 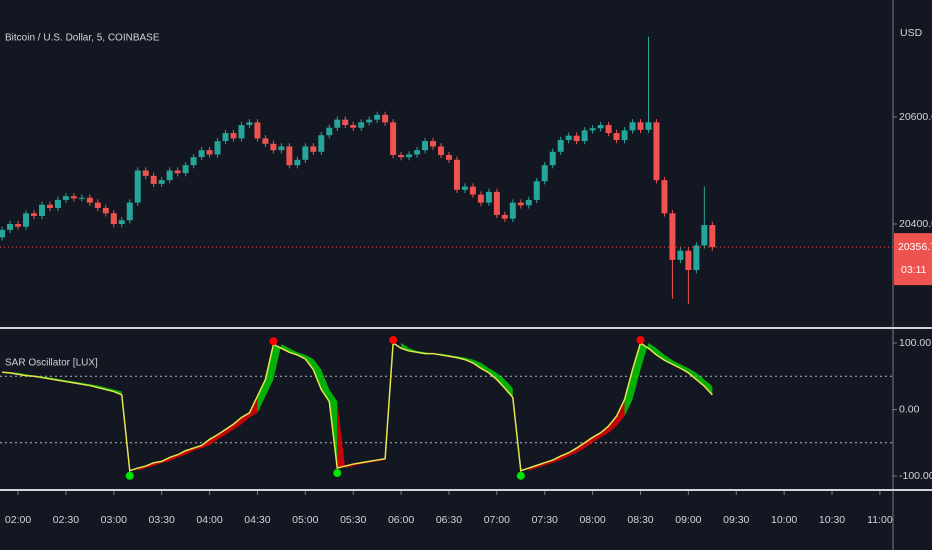 What do you see at coordinates (784, 520) in the screenshot?
I see `x-tick-label: 10:00` at bounding box center [784, 520].